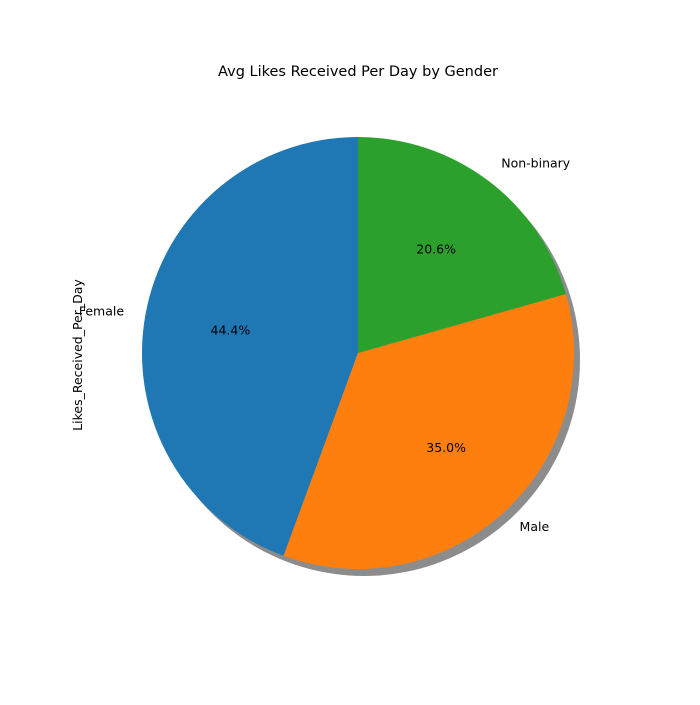  I want to click on slice-label-non-binary: Non-binary, so click(536, 162).